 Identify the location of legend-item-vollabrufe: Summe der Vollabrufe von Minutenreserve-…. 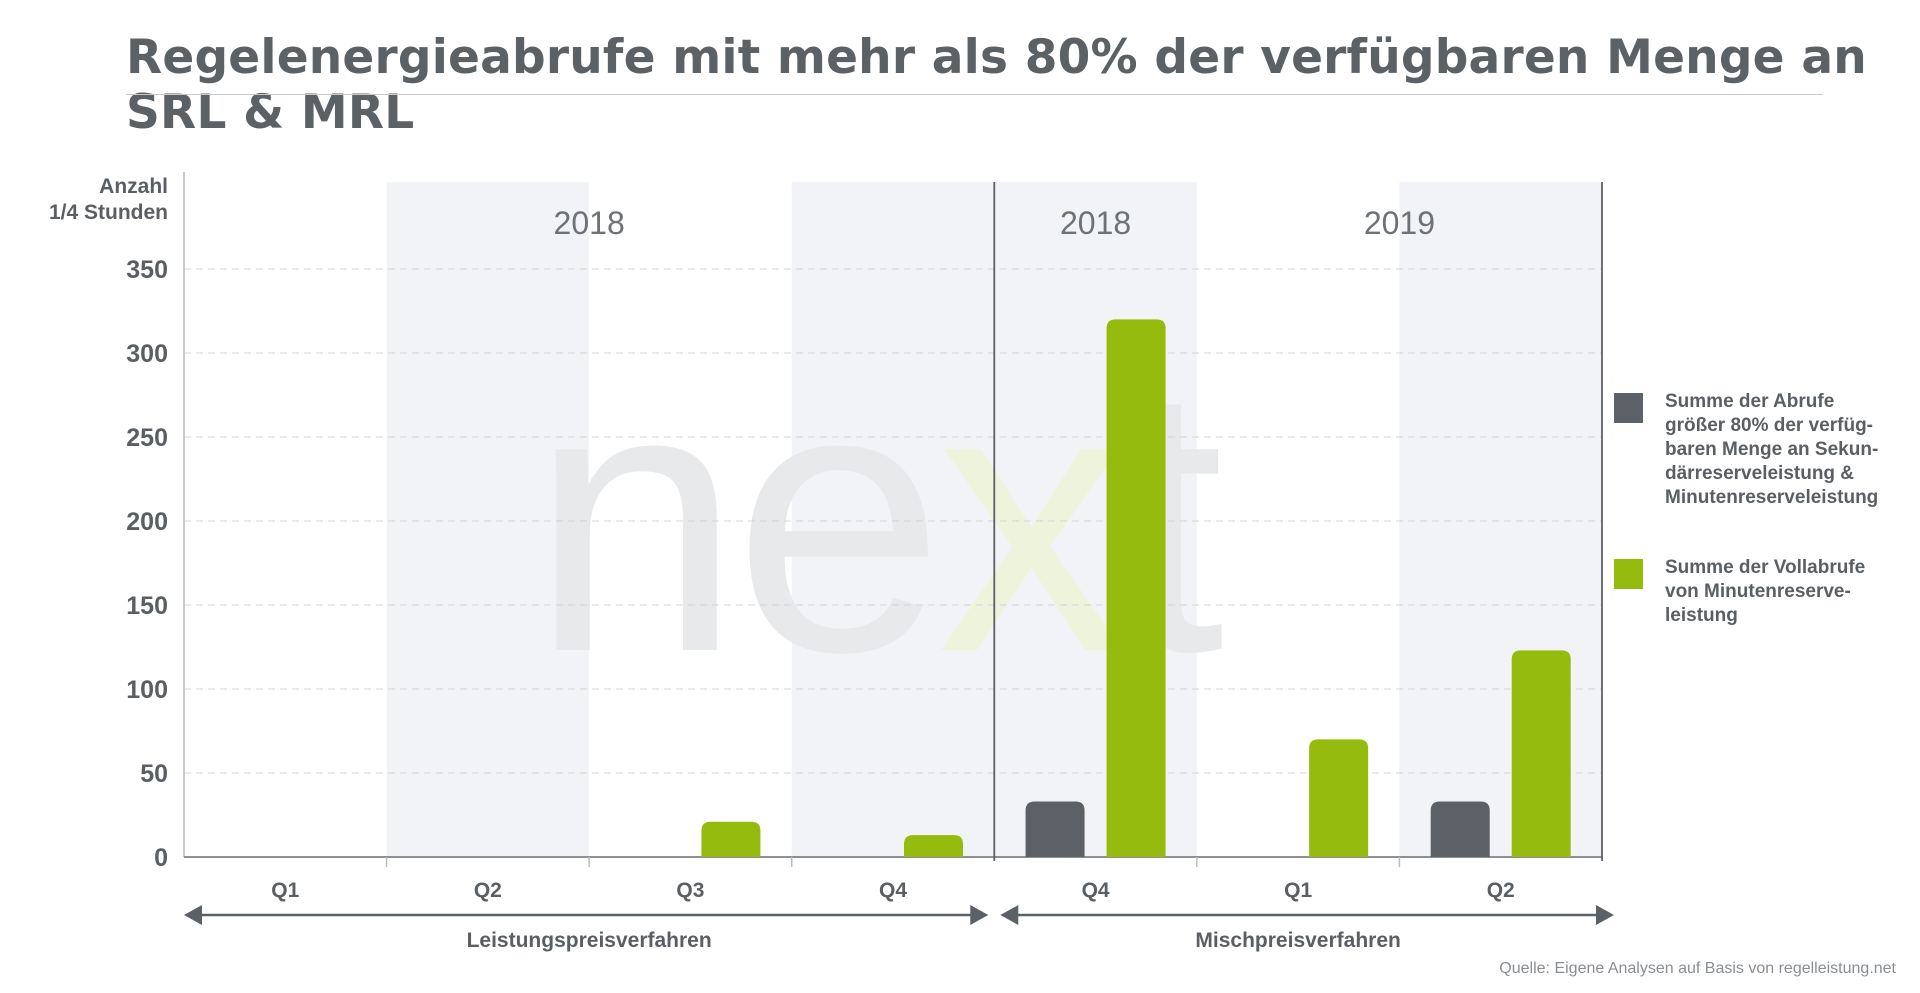
(1758, 592).